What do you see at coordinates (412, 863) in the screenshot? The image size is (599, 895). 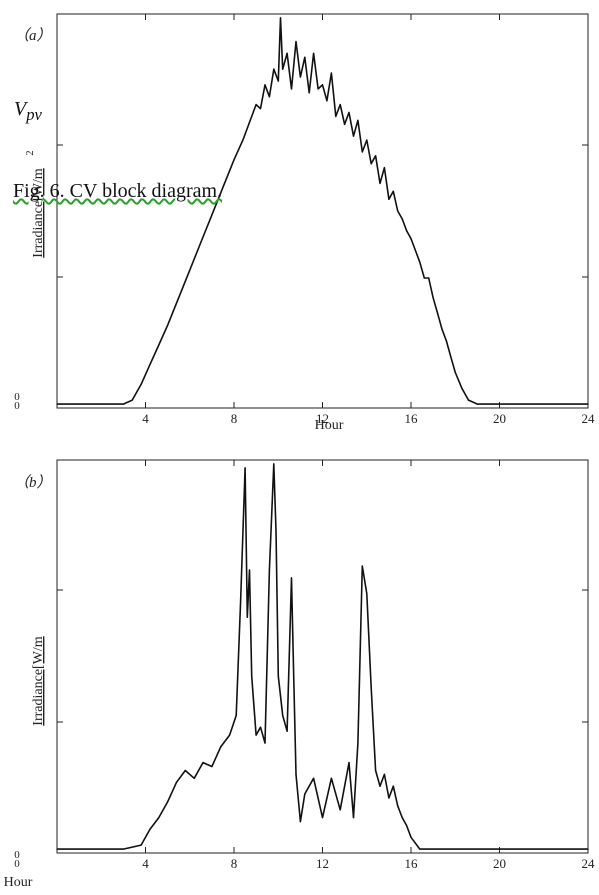 I see `panel-b-x-tick-label: 16` at bounding box center [412, 863].